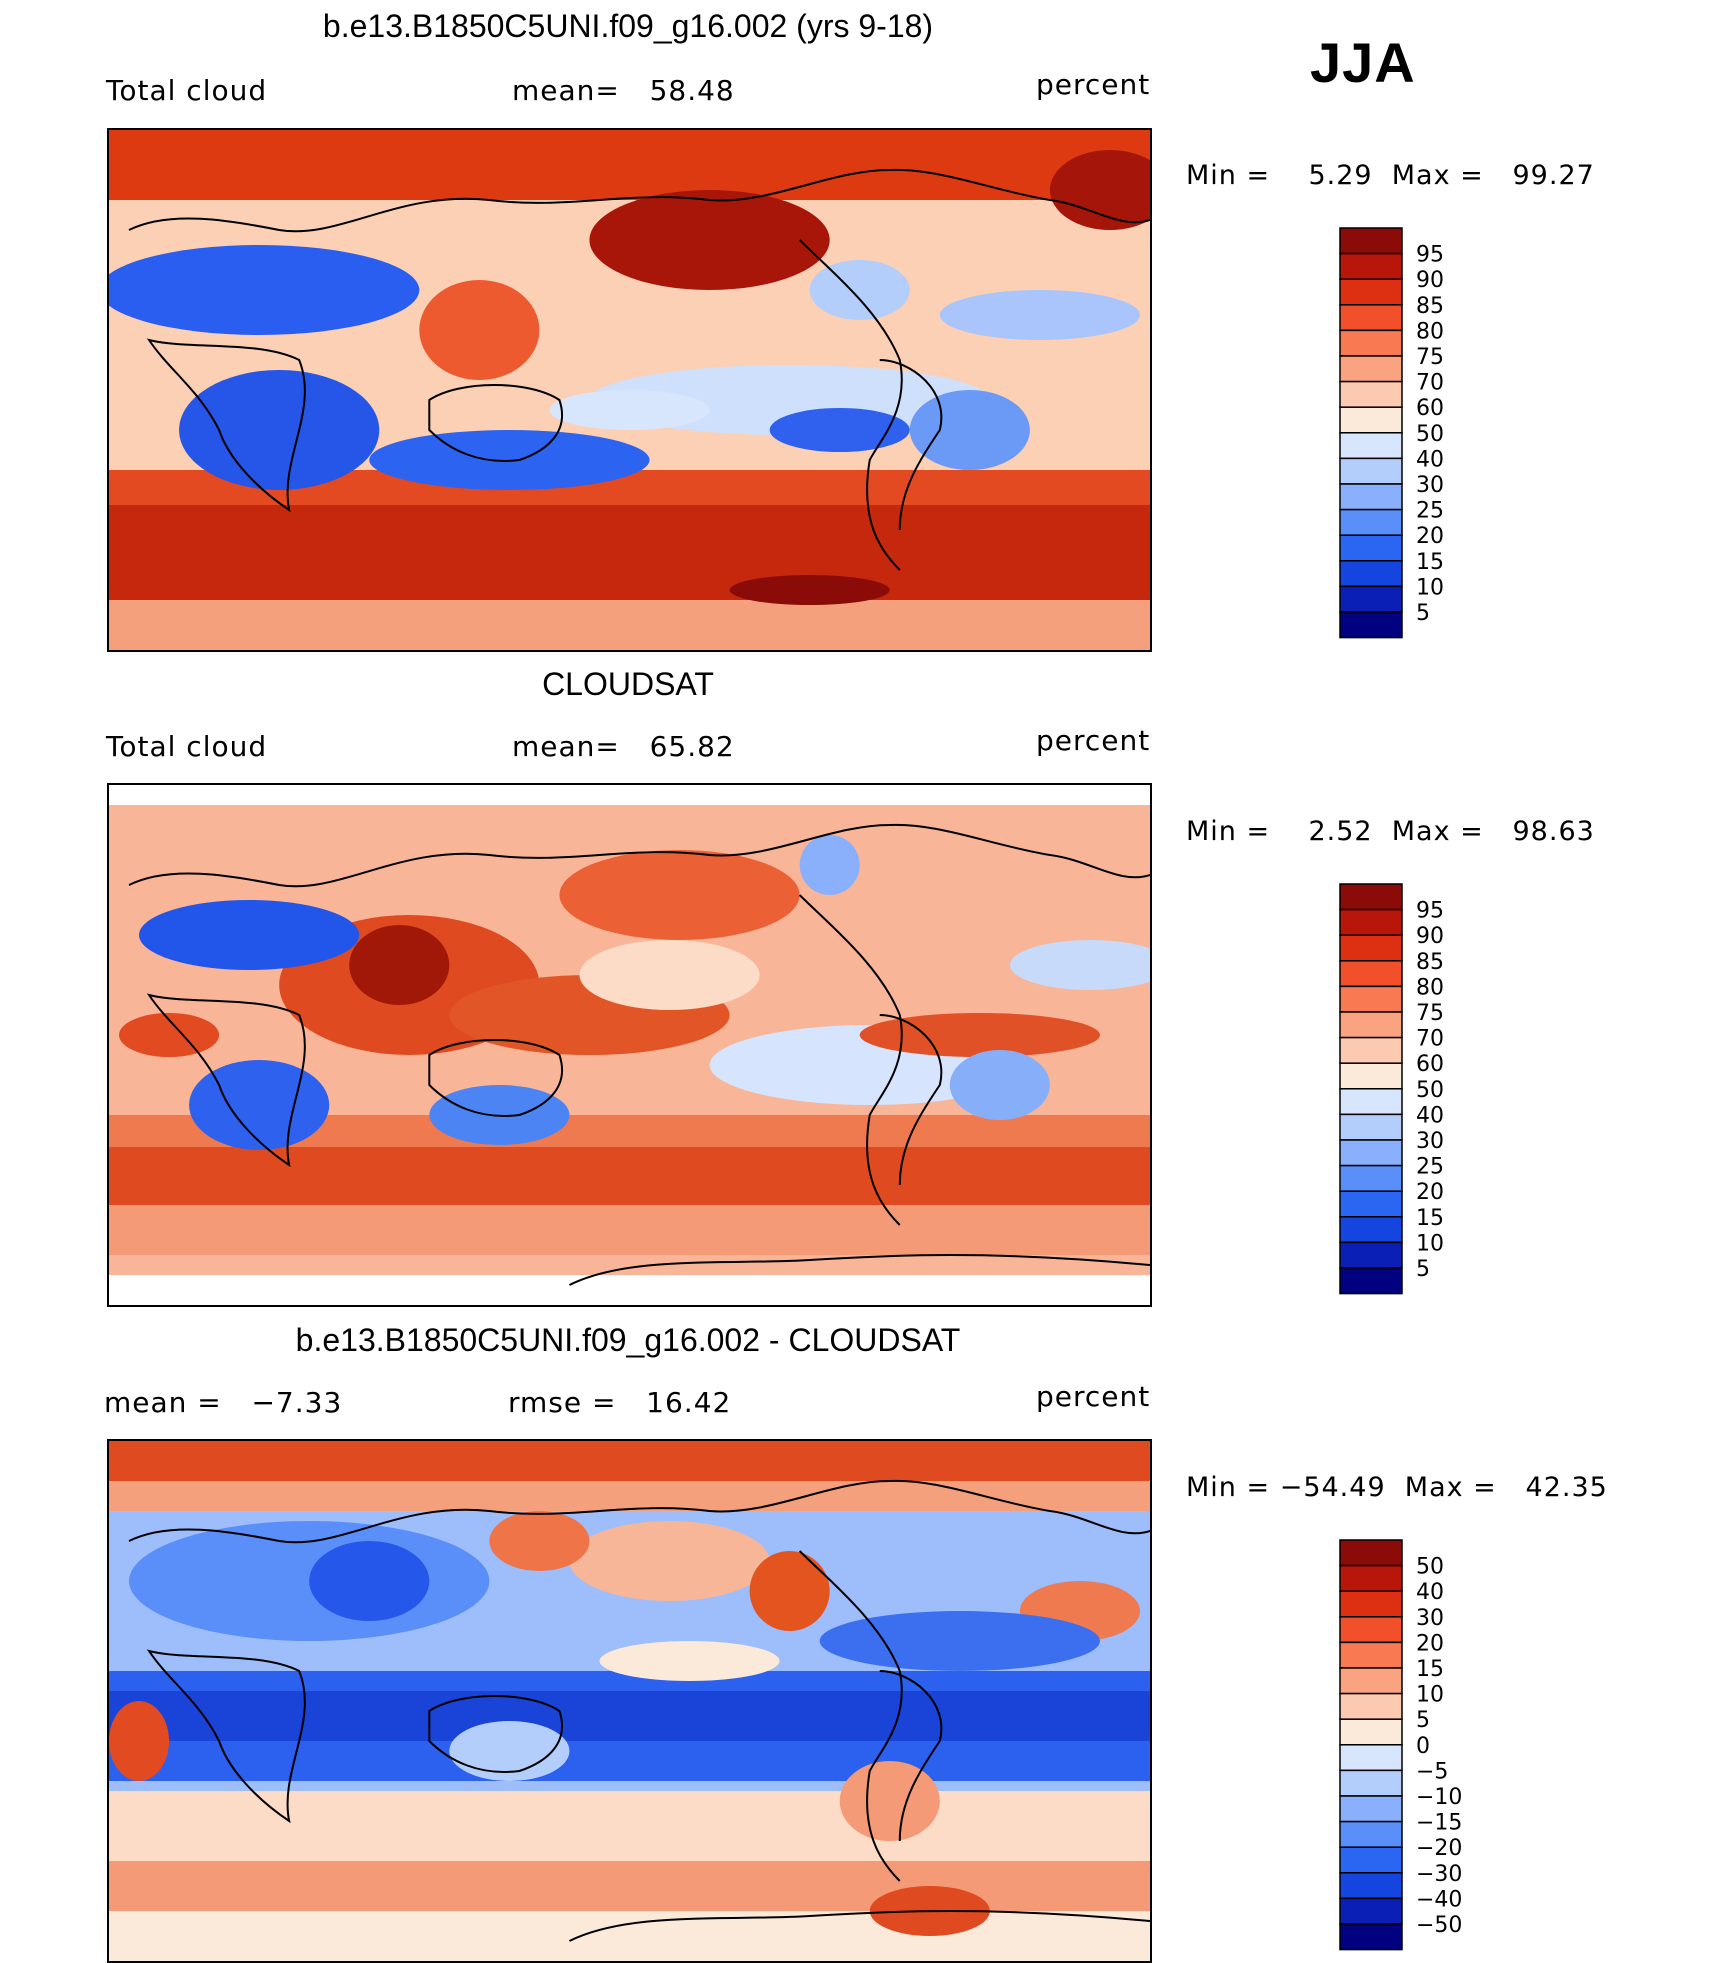 This screenshot has height=1963, width=1710. Describe the element at coordinates (1439, 1925) in the screenshot. I see `colorbar-tick-label: −50` at that location.